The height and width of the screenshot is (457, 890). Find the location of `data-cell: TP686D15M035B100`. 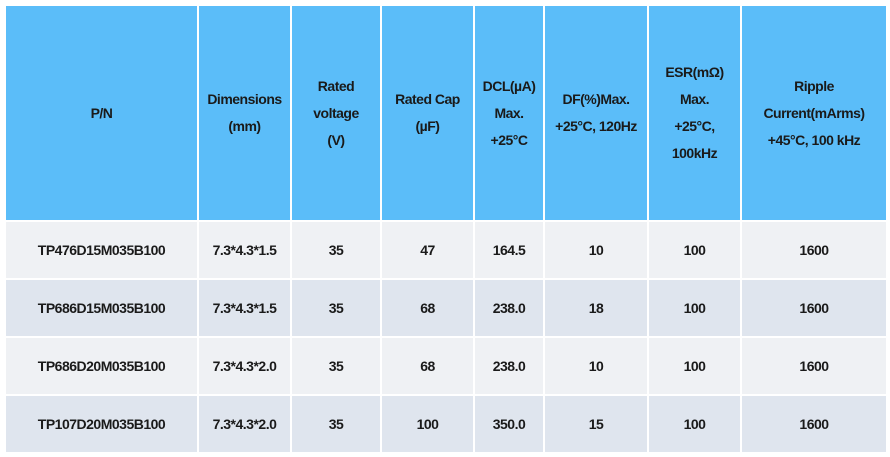

data-cell: TP686D15M035B100 is located at coordinates (101, 308).